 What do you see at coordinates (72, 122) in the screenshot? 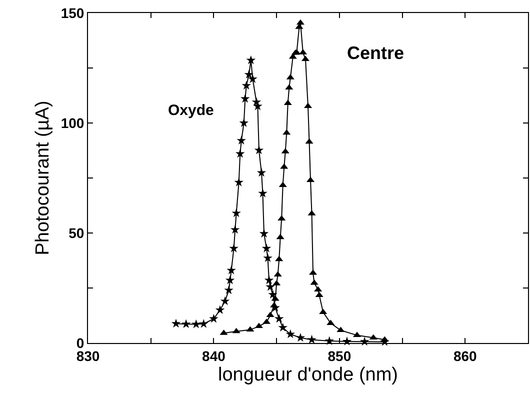
I see `y-tick-label: 100` at bounding box center [72, 122].